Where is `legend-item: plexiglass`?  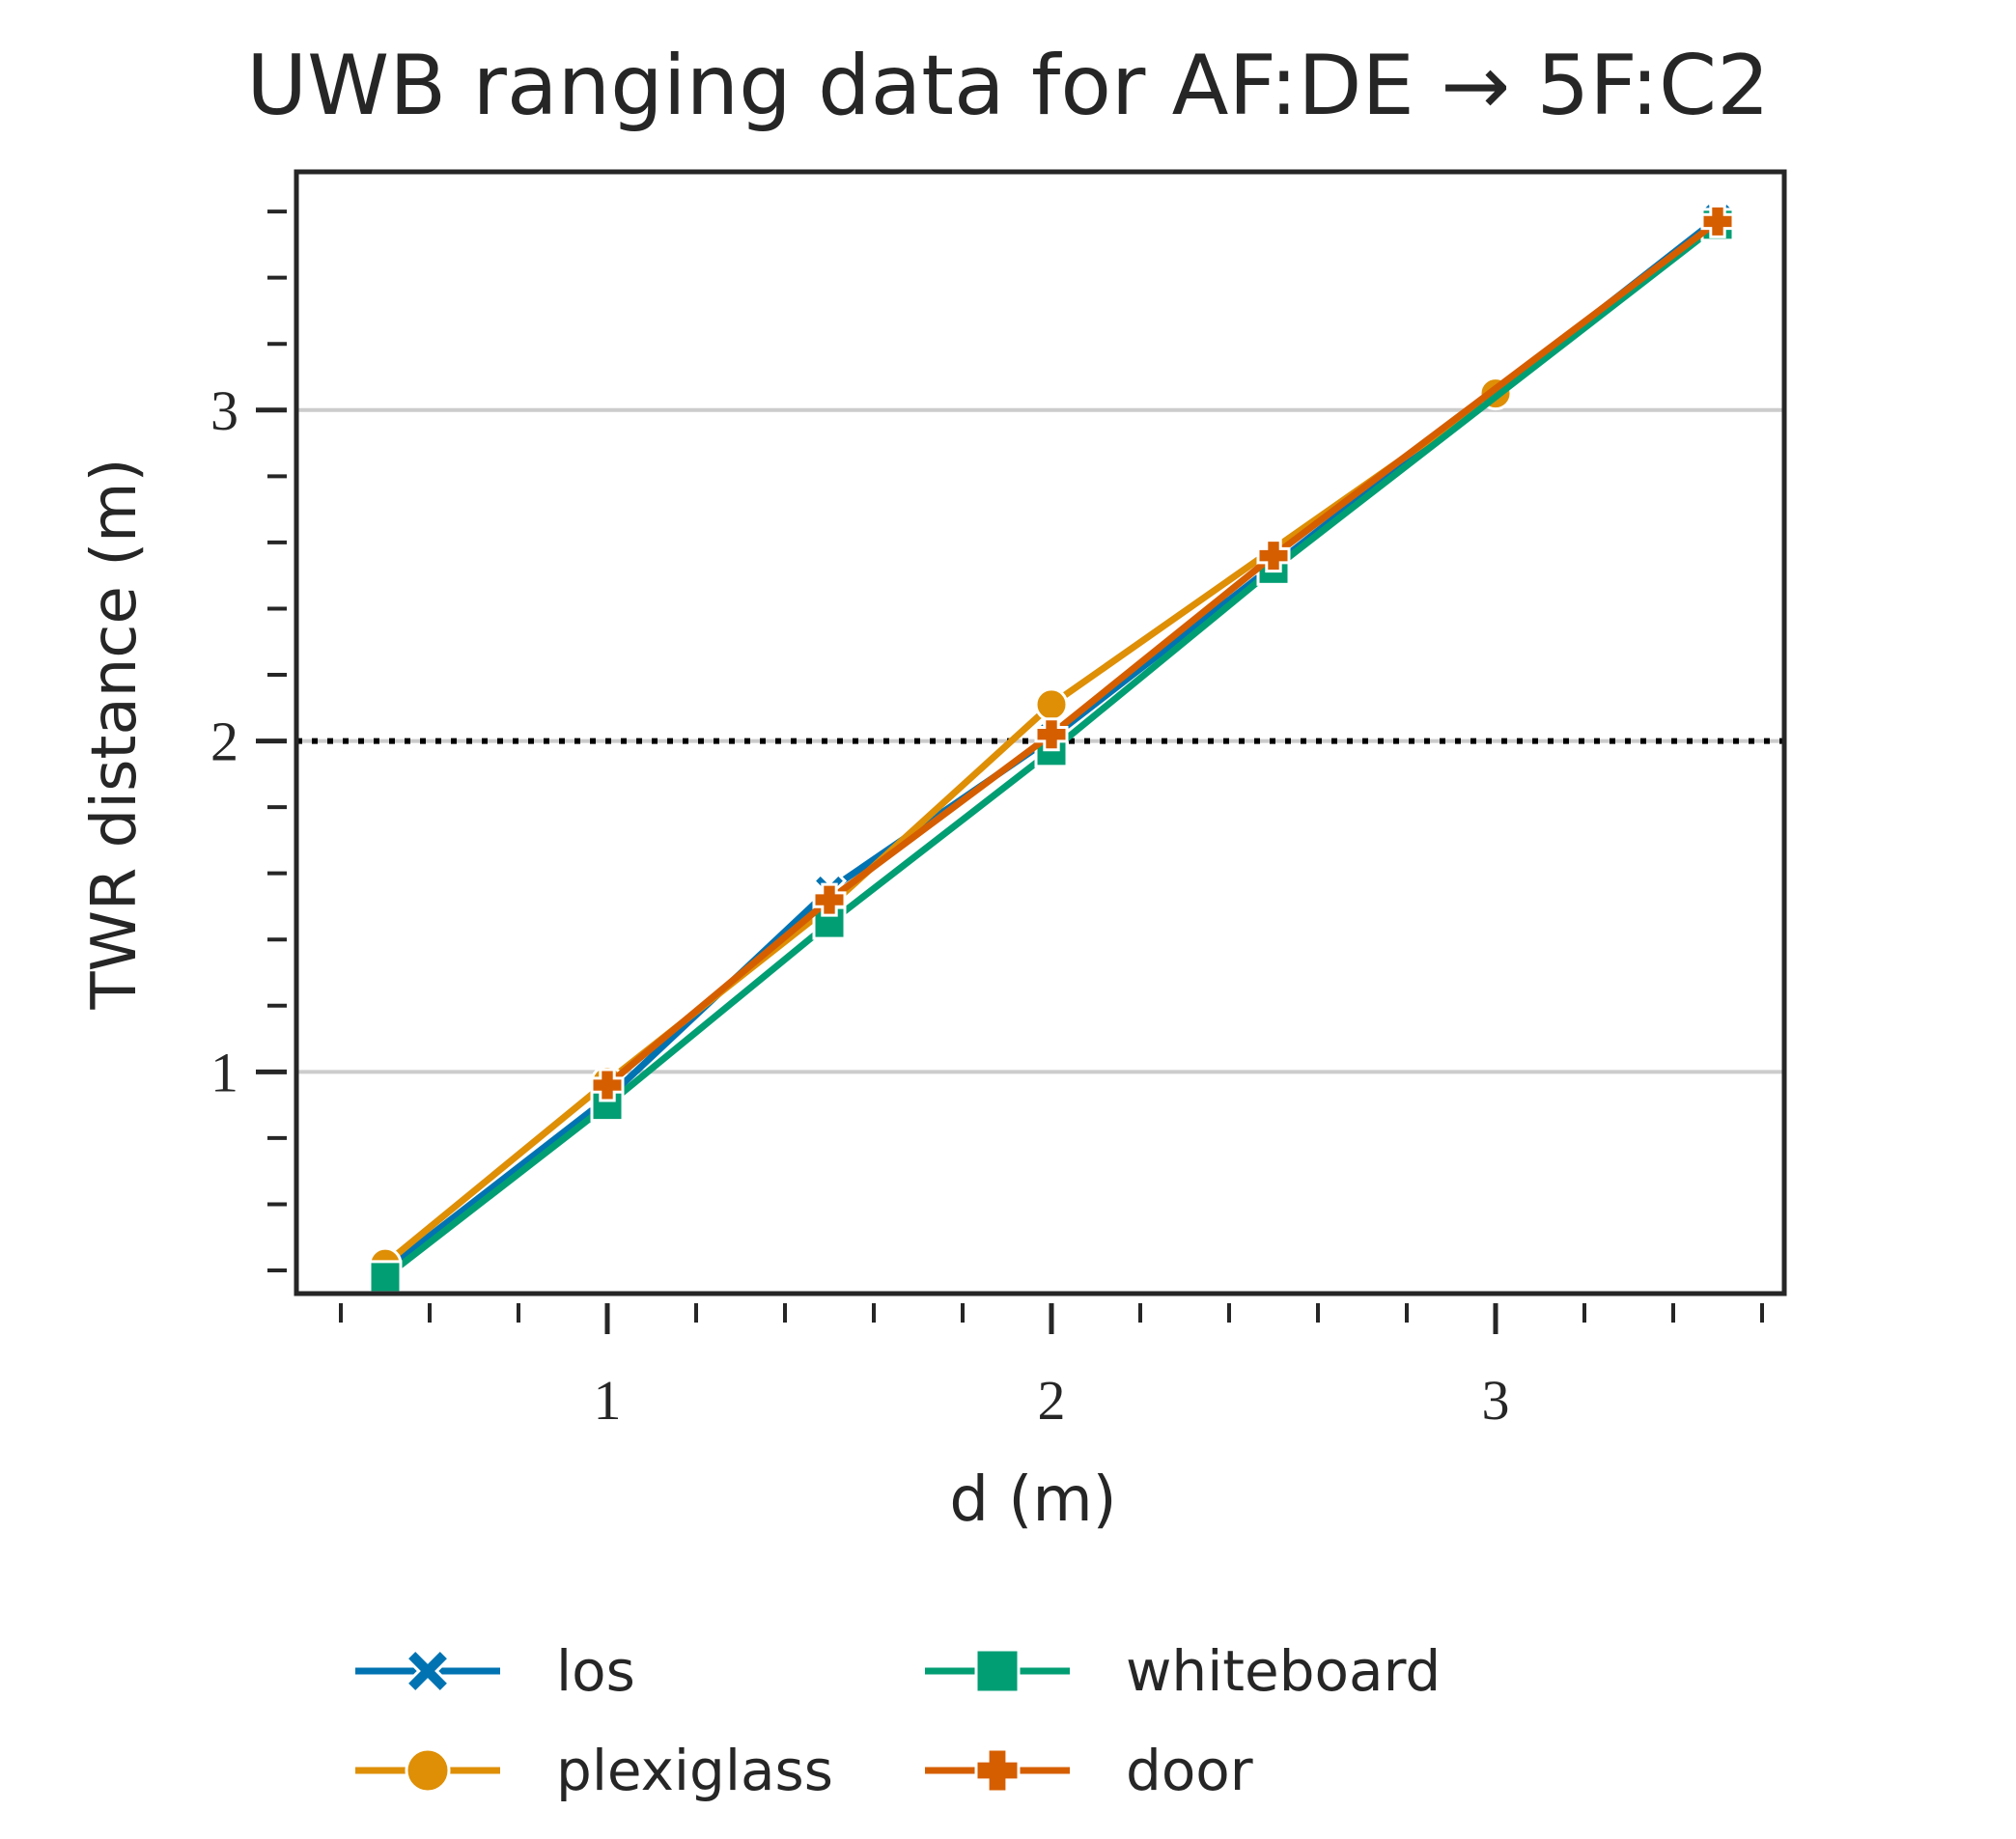
legend-item: plexiglass is located at coordinates (594, 1770).